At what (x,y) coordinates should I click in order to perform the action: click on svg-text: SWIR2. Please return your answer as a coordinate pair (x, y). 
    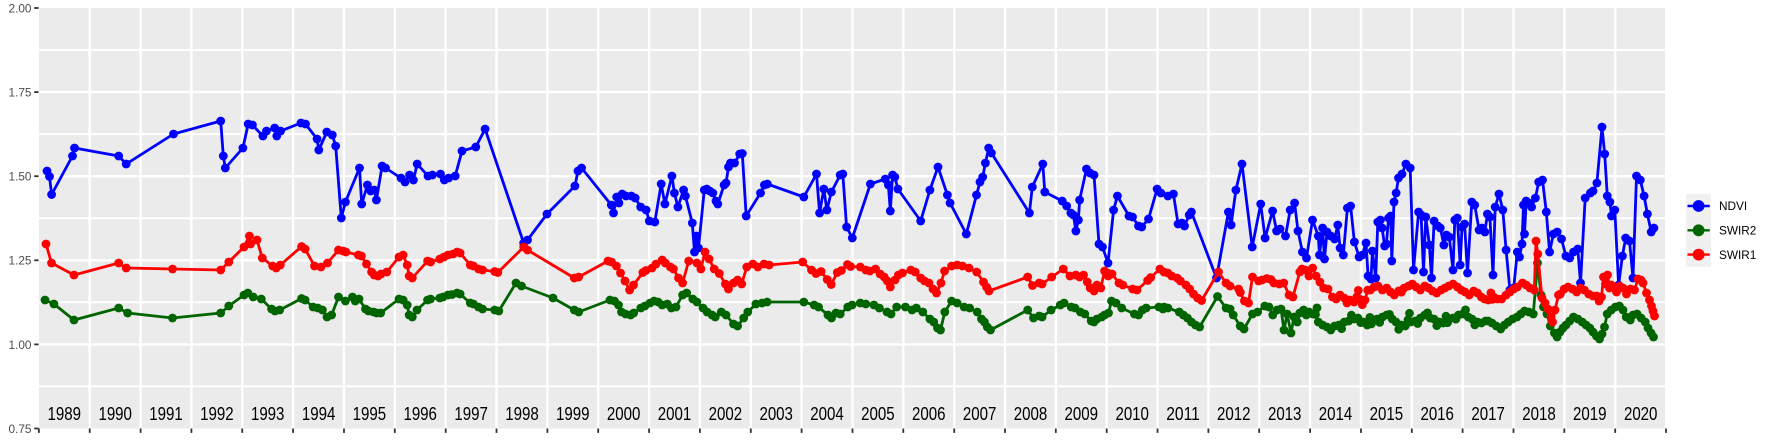
    Looking at the image, I should click on (1737, 231).